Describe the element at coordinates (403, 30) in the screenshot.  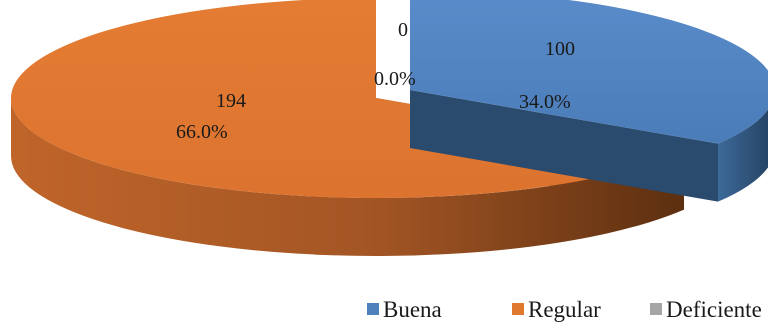
I see `data-label-value-deficiente: 0` at that location.